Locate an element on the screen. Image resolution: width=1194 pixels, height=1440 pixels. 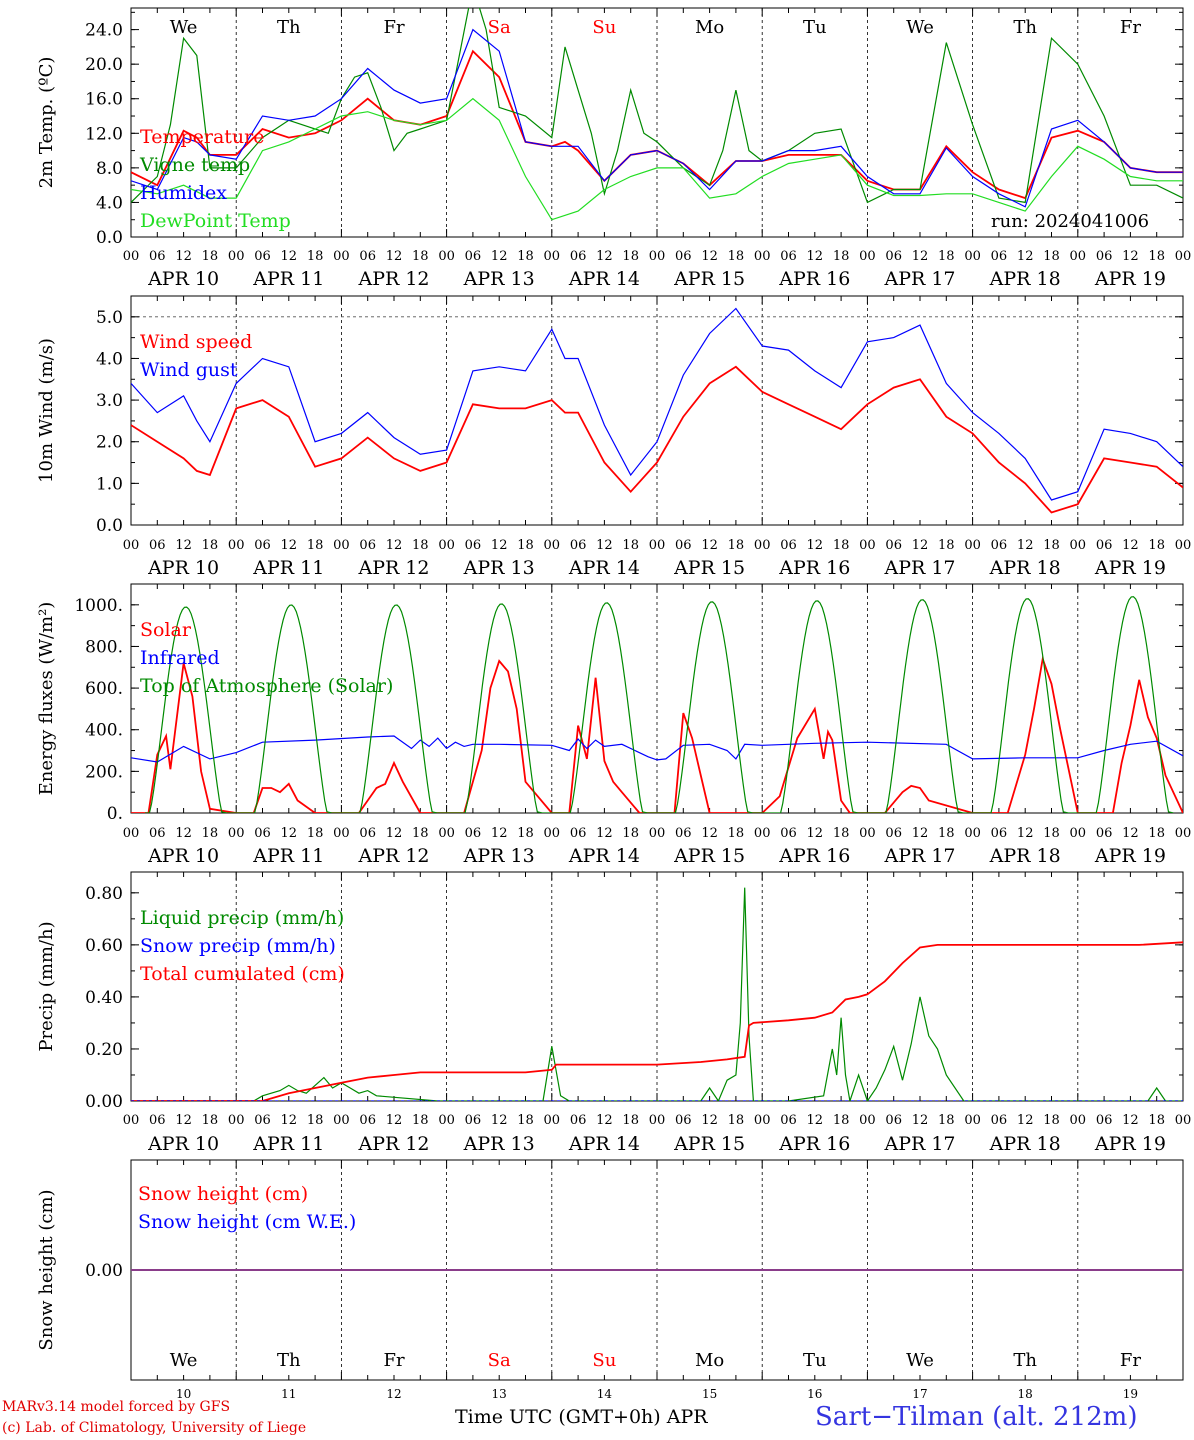
x-date-label: APR 10 is located at coordinates (183, 279).